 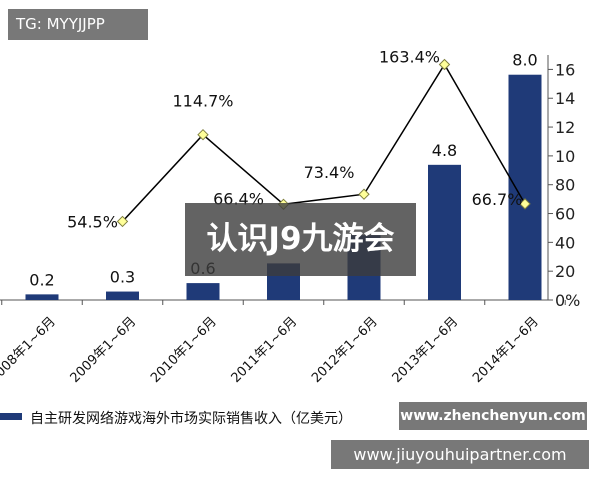 I want to click on x-tick-label: 2013年1~6月, so click(x=426, y=350).